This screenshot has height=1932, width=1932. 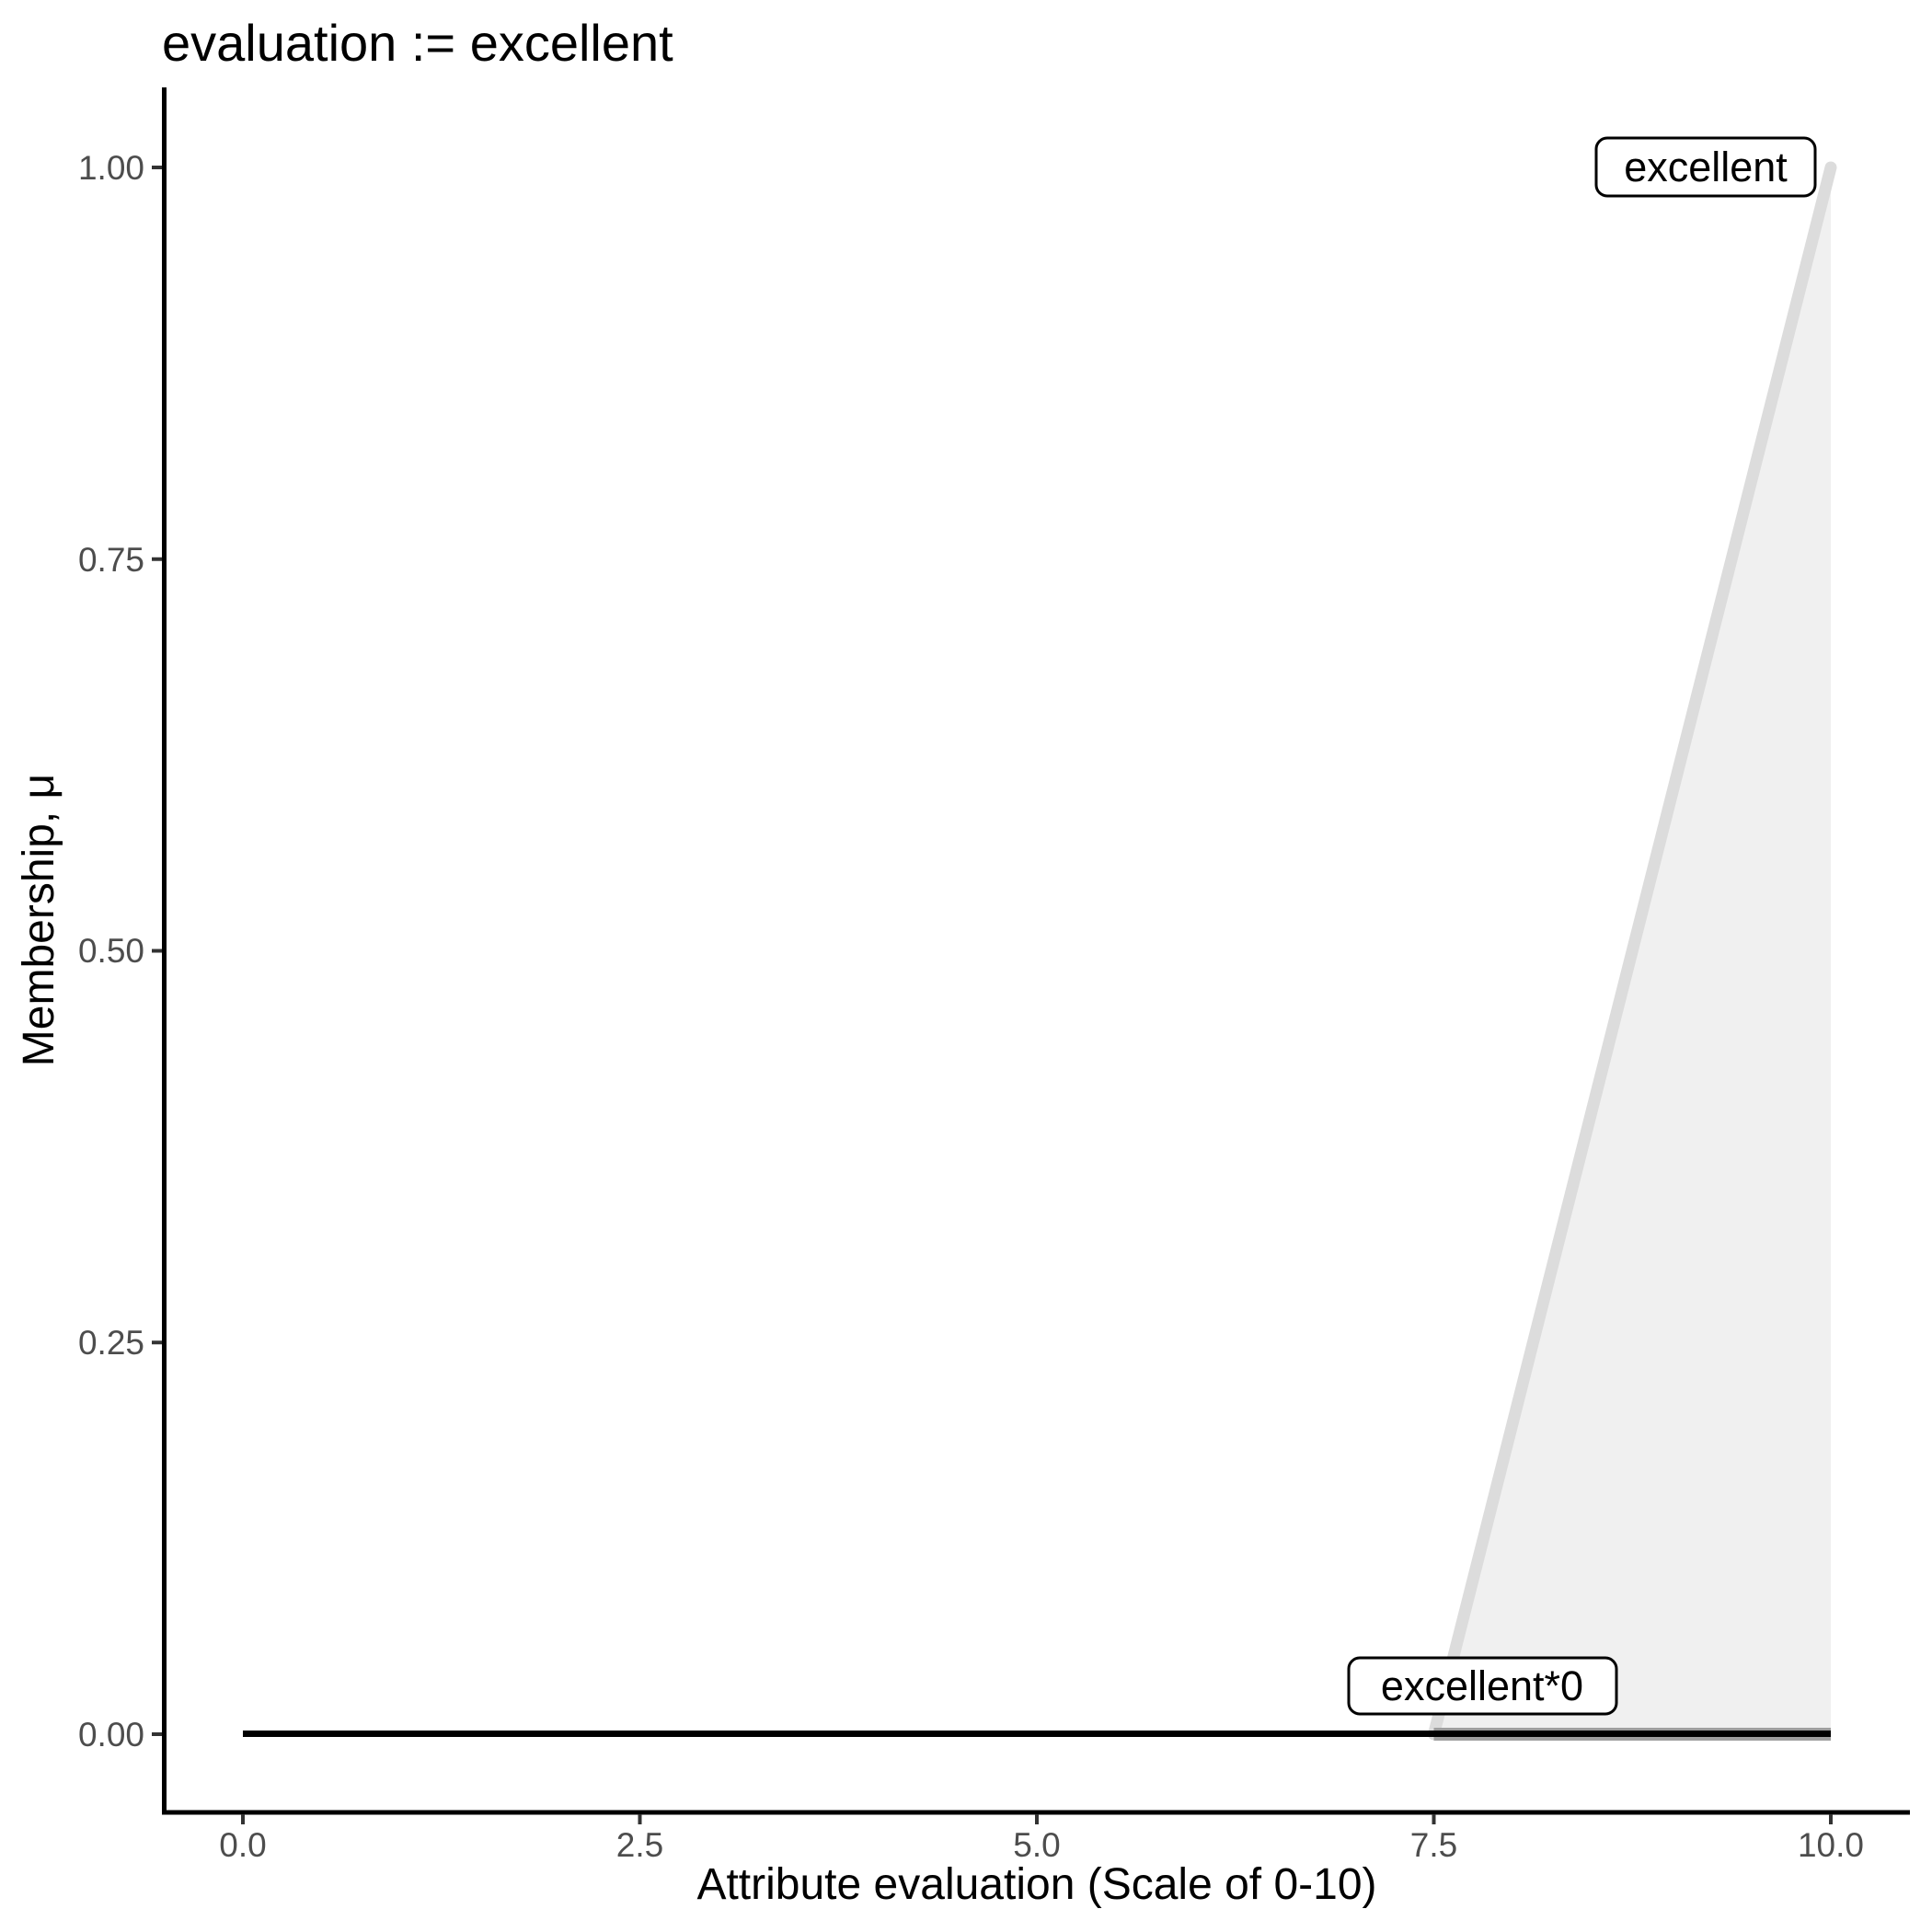 What do you see at coordinates (242, 1845) in the screenshot?
I see `x-tick-label: 0.0` at bounding box center [242, 1845].